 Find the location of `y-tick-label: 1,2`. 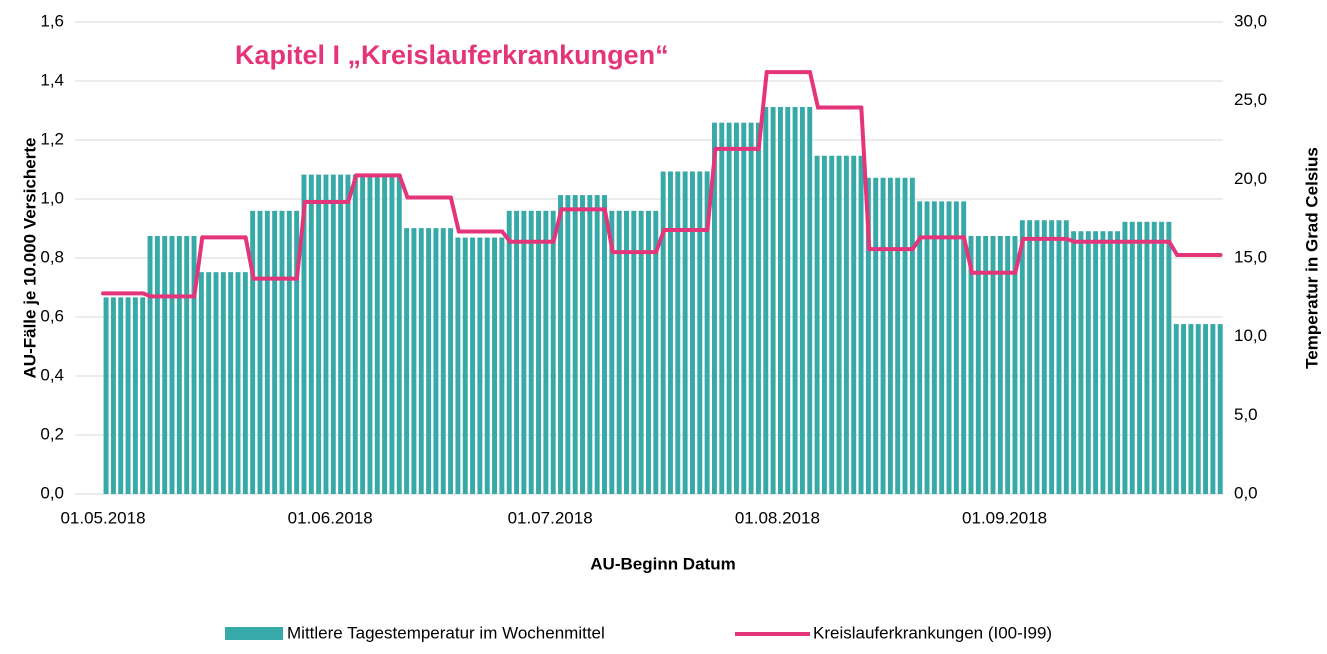

y-tick-label: 1,2 is located at coordinates (52, 138).